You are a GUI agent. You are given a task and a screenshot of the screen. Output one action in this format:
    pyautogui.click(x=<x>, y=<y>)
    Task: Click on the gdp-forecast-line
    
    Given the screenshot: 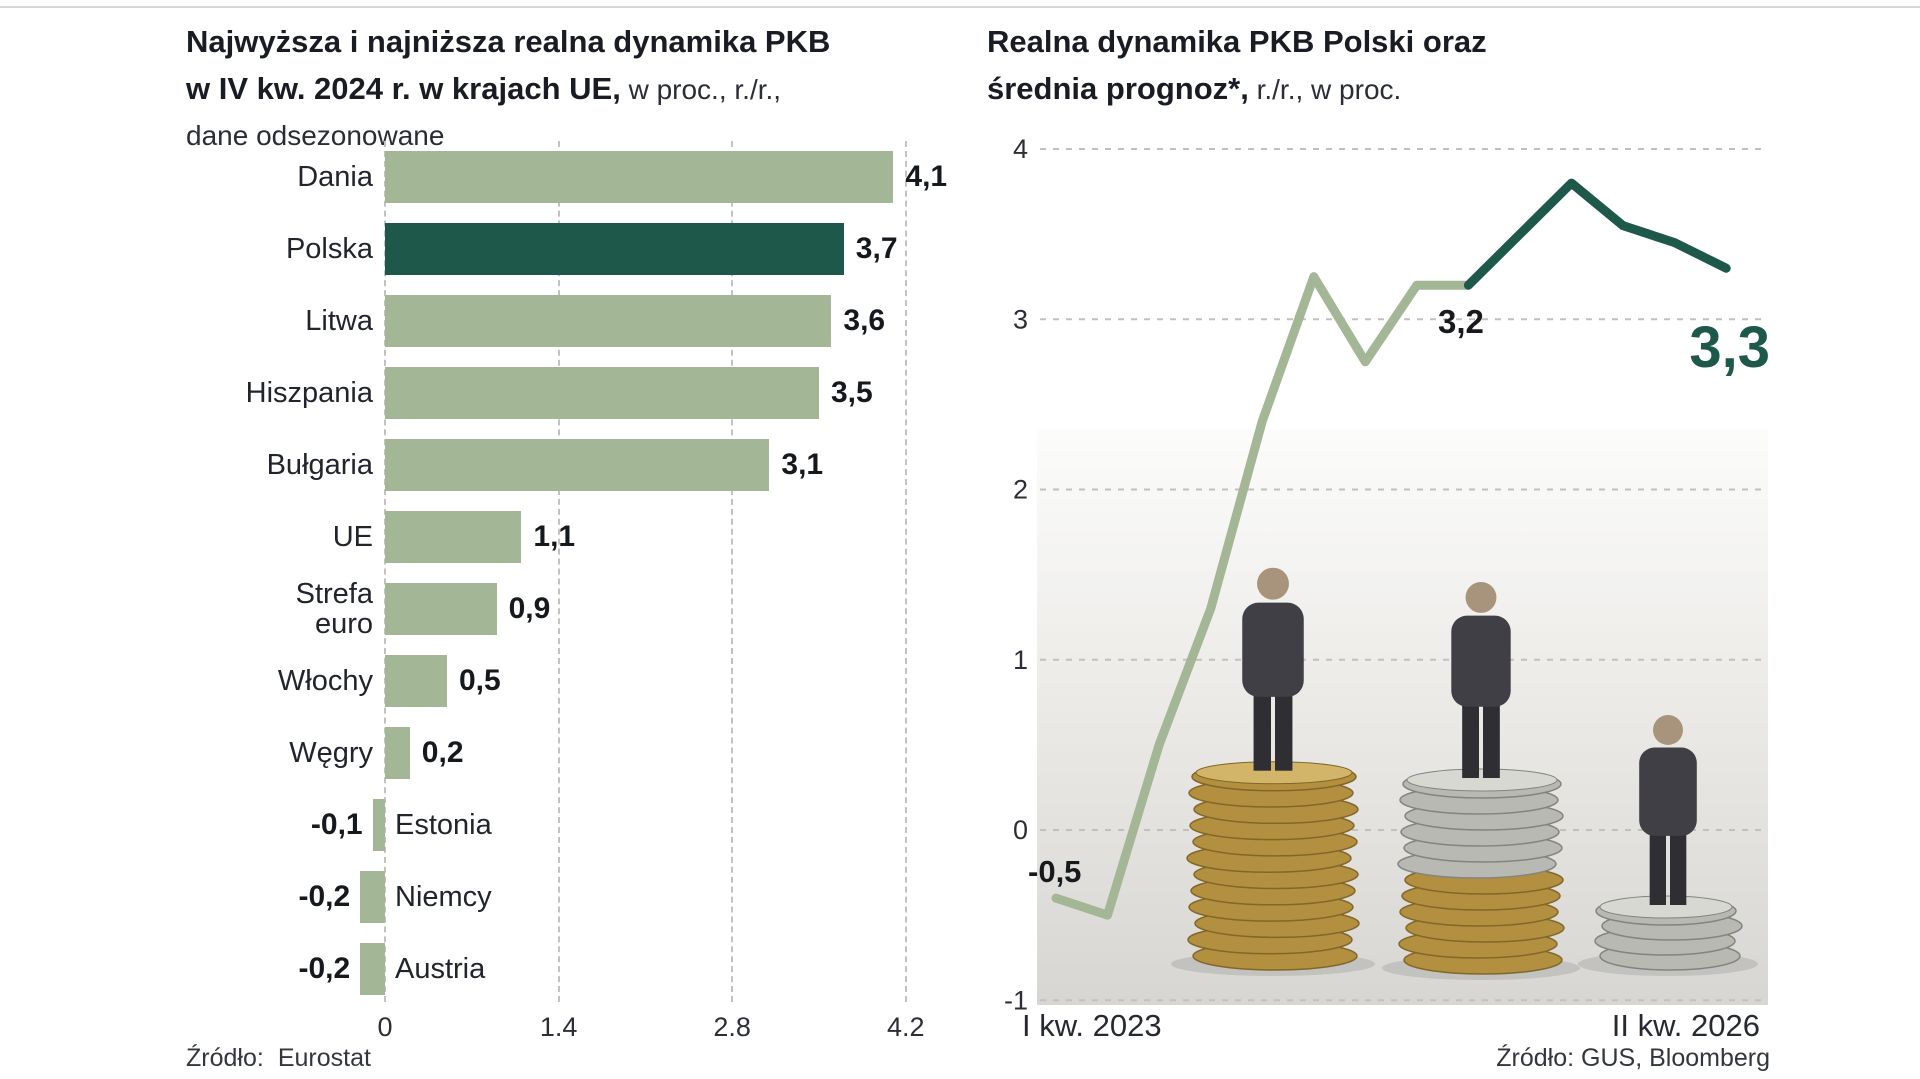 What is the action you would take?
    pyautogui.click(x=1597, y=234)
    